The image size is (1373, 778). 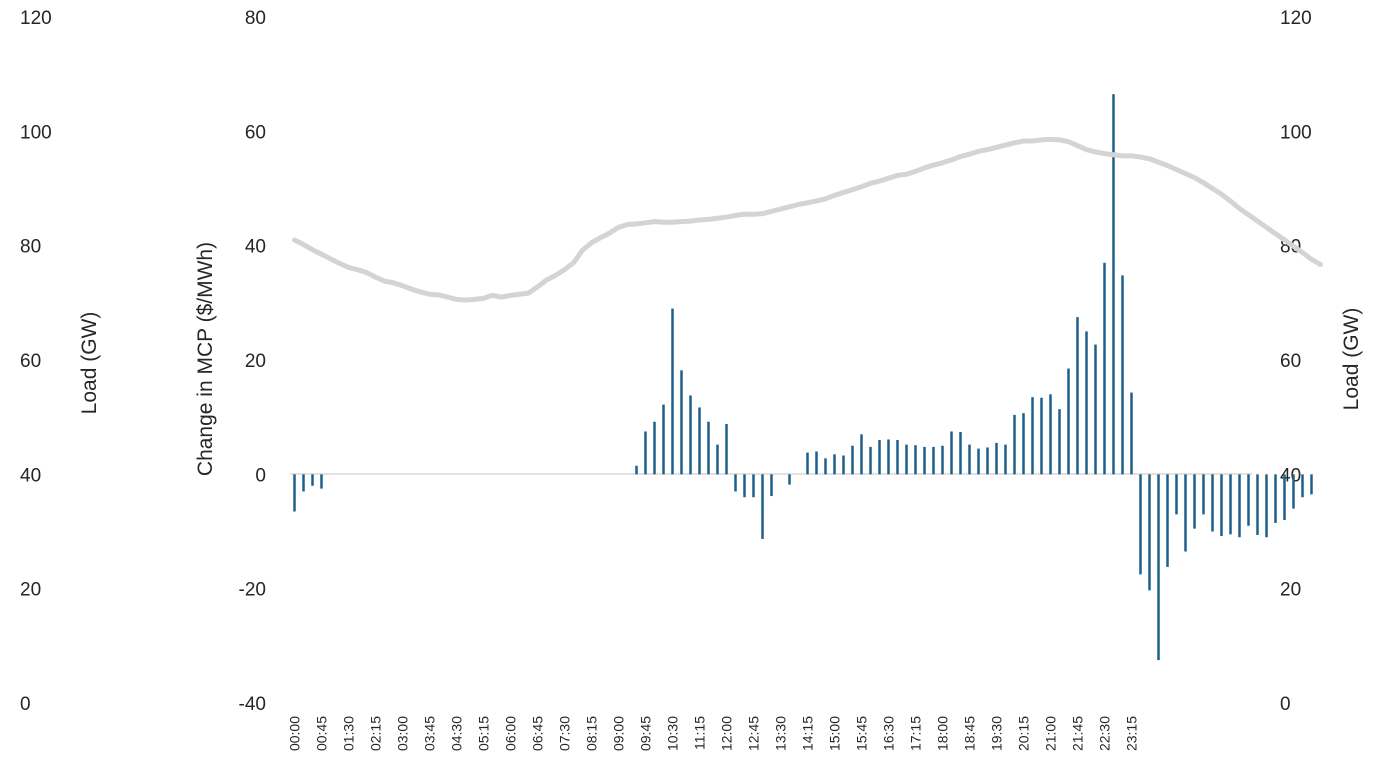 I want to click on x-tick-label: 00:00, so click(x=295, y=733).